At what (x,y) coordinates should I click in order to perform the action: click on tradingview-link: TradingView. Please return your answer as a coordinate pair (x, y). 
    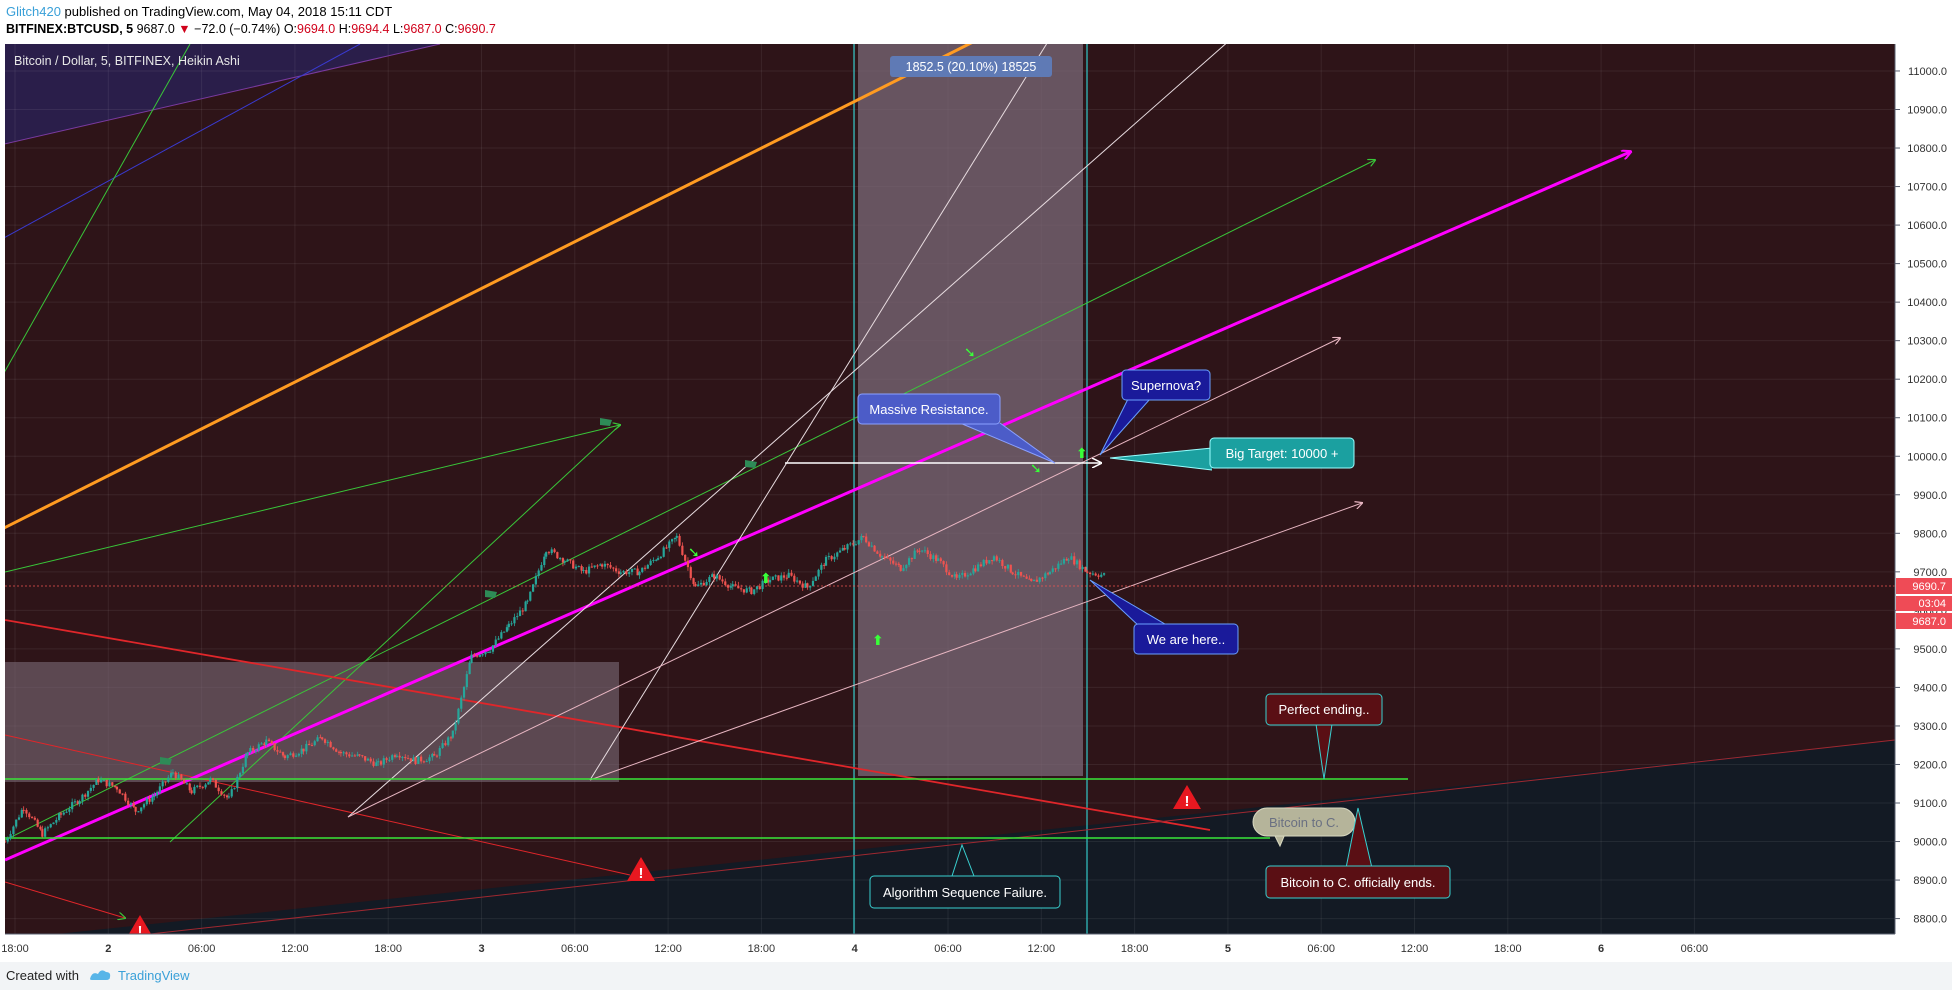
    Looking at the image, I should click on (154, 975).